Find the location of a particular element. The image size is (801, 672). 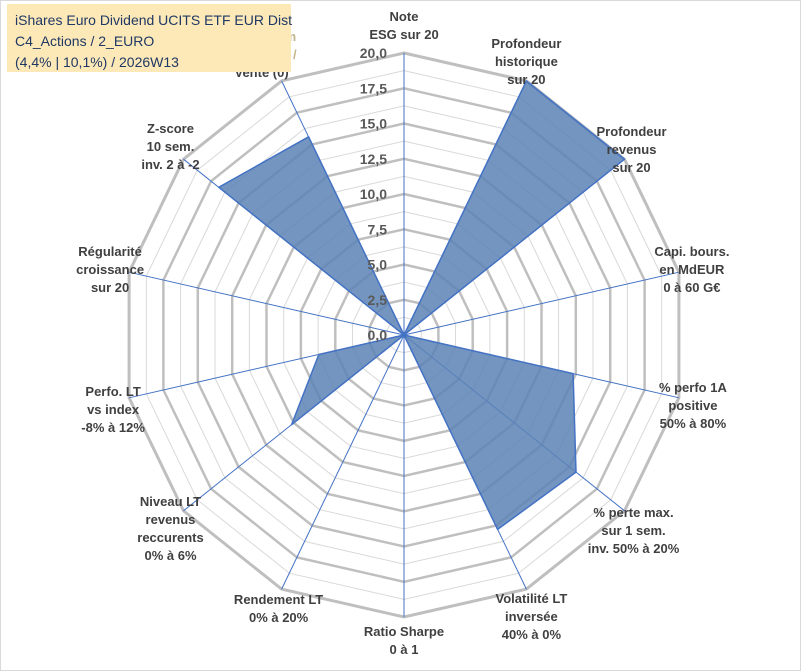

r-tick-label: 2,5 is located at coordinates (378, 300).